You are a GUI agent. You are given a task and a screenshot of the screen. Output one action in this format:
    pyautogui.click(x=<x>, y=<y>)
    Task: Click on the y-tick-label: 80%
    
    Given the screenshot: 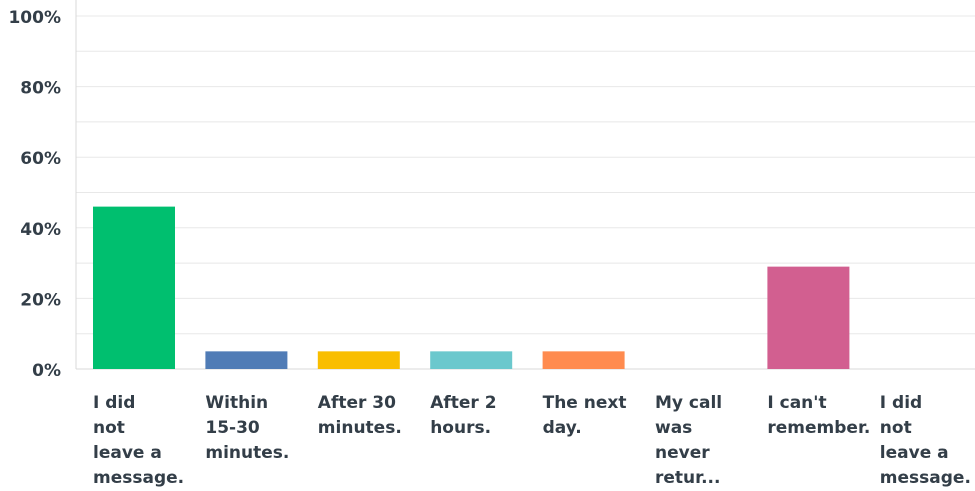 What is the action you would take?
    pyautogui.click(x=40, y=89)
    